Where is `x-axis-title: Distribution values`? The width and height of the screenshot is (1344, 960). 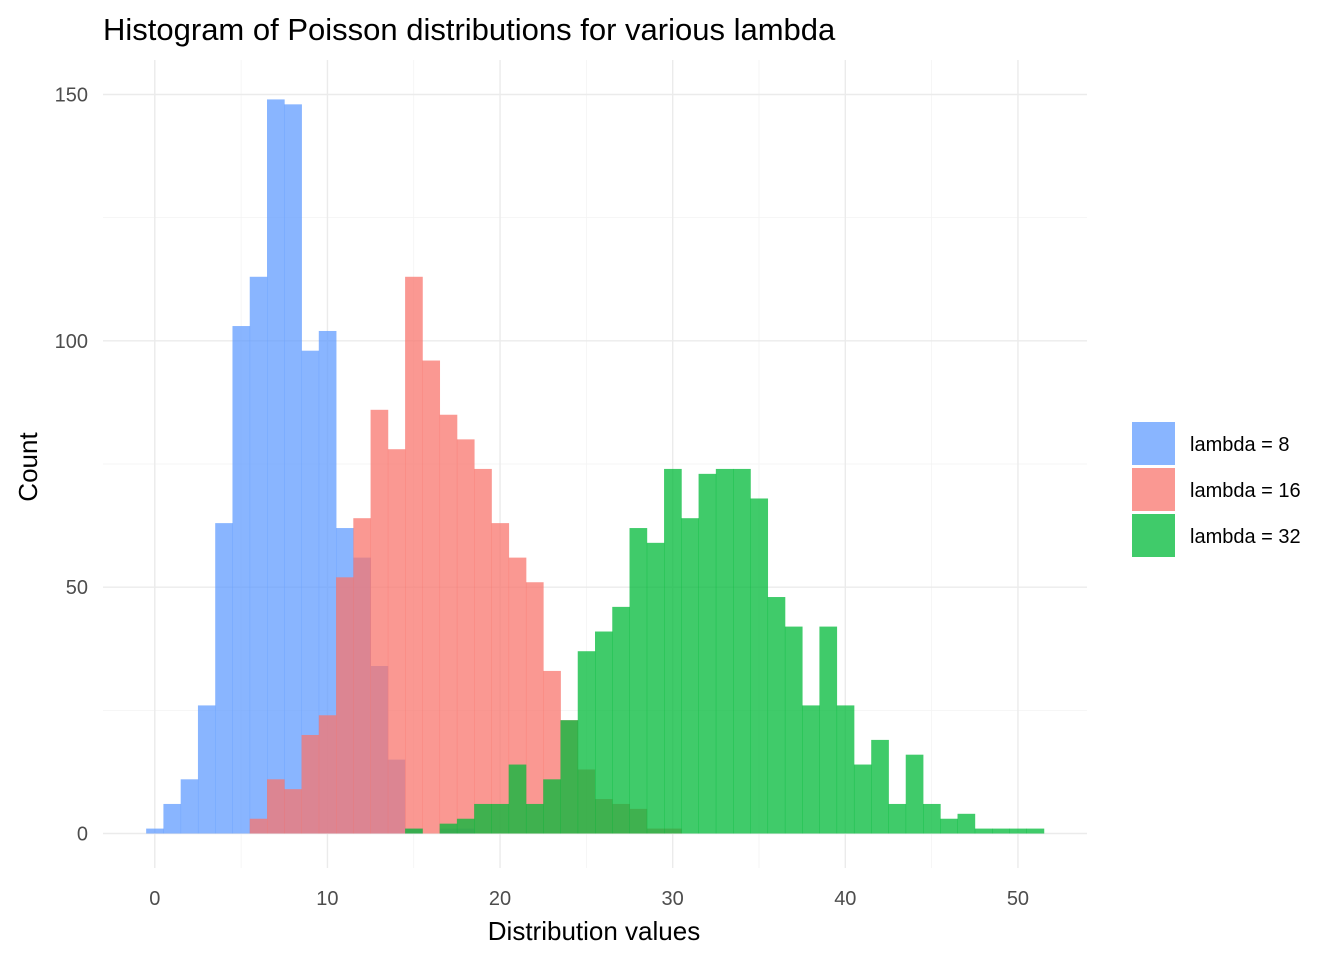
x-axis-title: Distribution values is located at coordinates (594, 931).